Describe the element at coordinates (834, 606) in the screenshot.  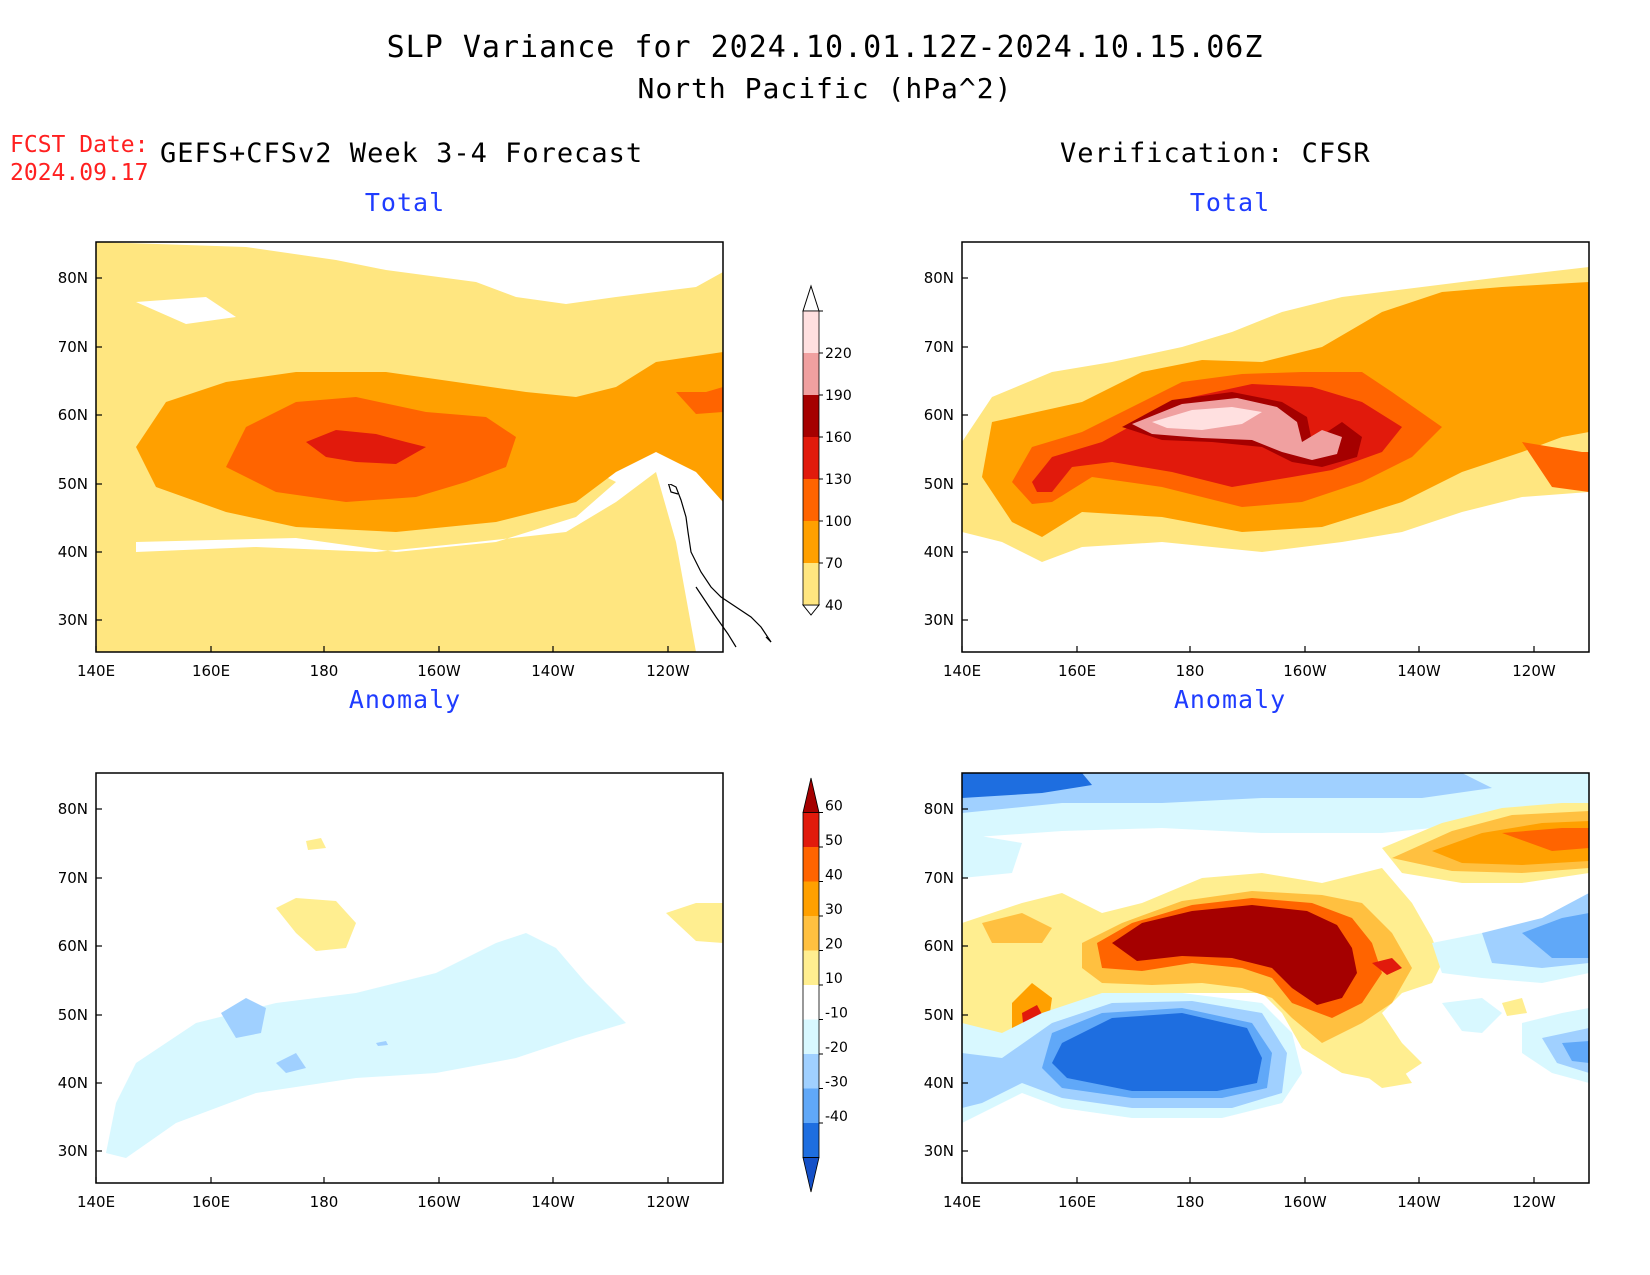
I see `colorbar-total-label: 40` at that location.